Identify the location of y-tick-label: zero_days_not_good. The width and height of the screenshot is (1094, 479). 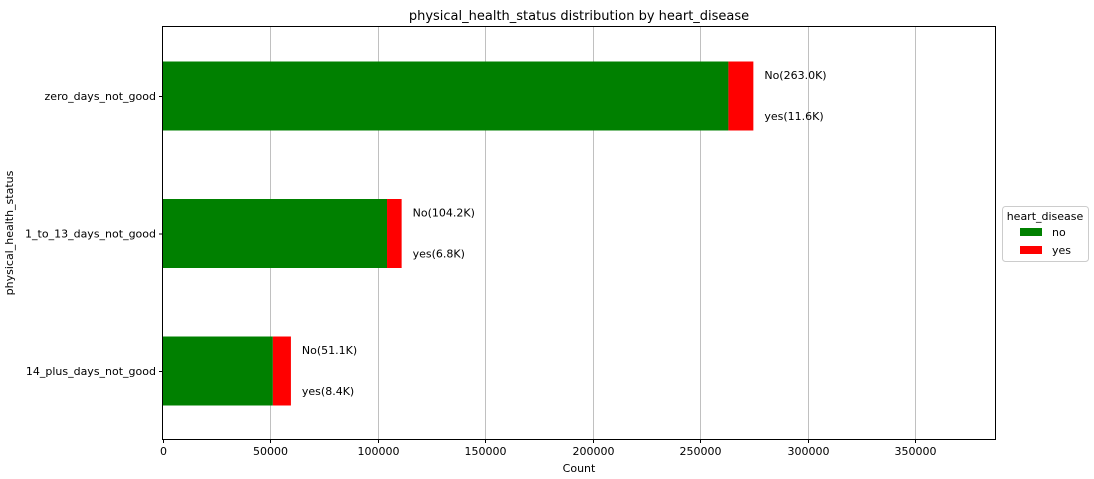
(100, 96).